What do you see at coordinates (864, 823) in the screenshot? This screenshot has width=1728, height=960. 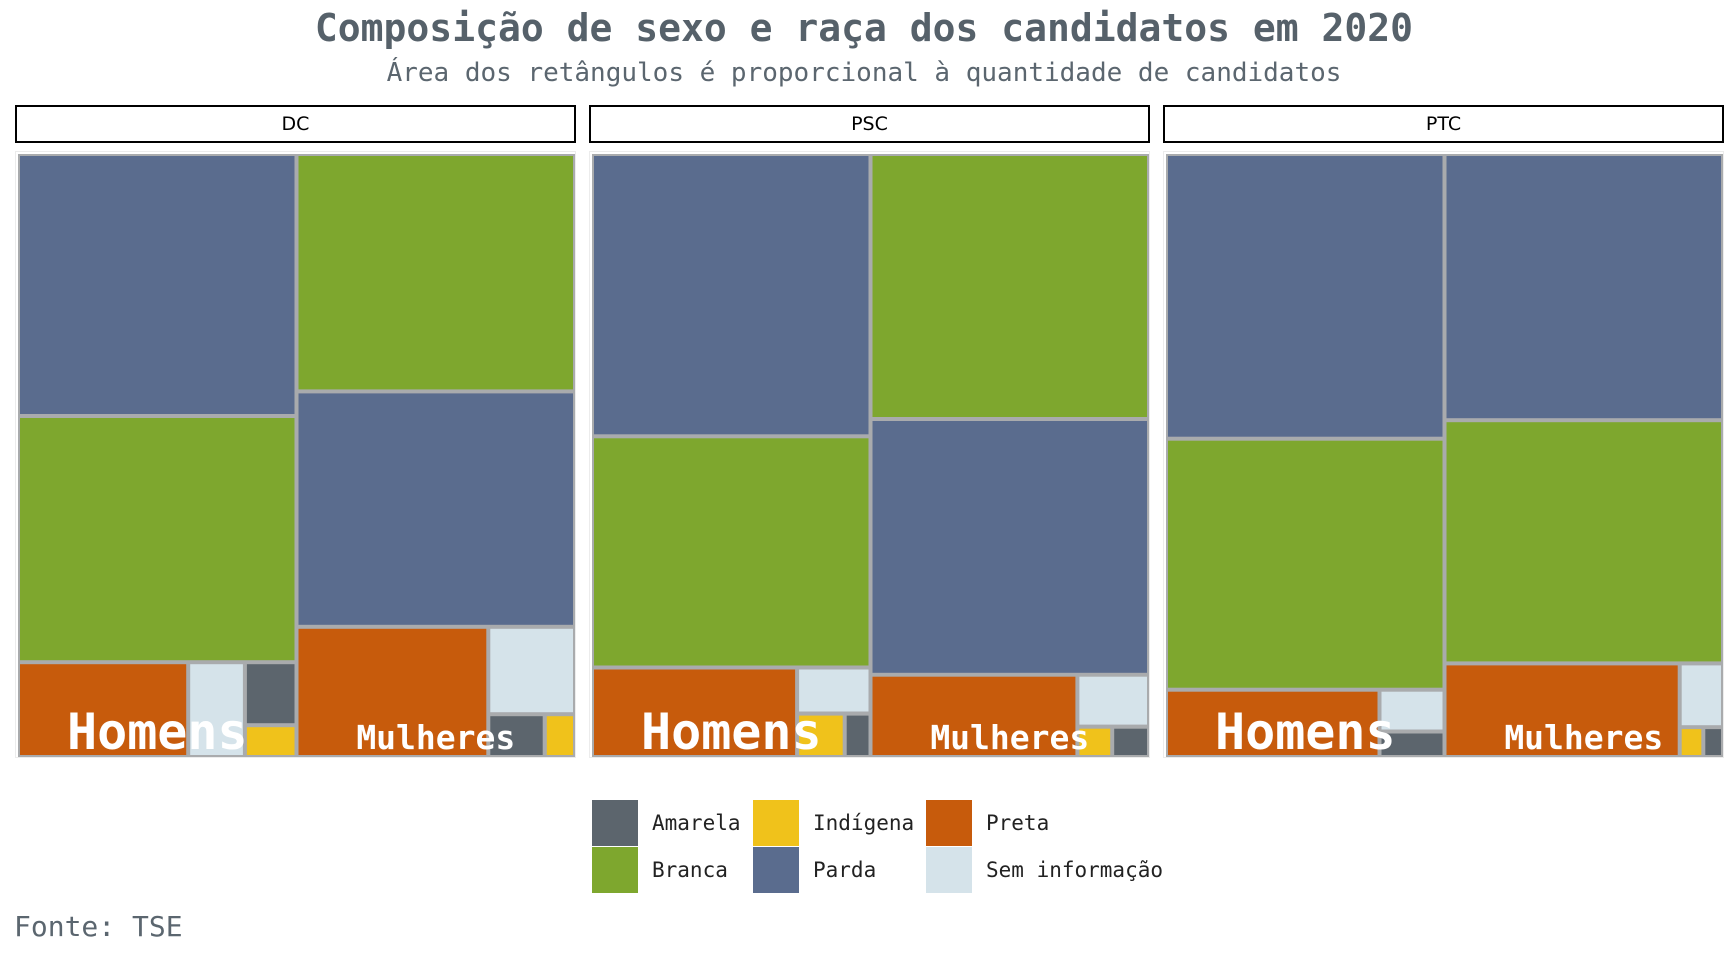 I see `legend-label-indigena: Indígena` at bounding box center [864, 823].